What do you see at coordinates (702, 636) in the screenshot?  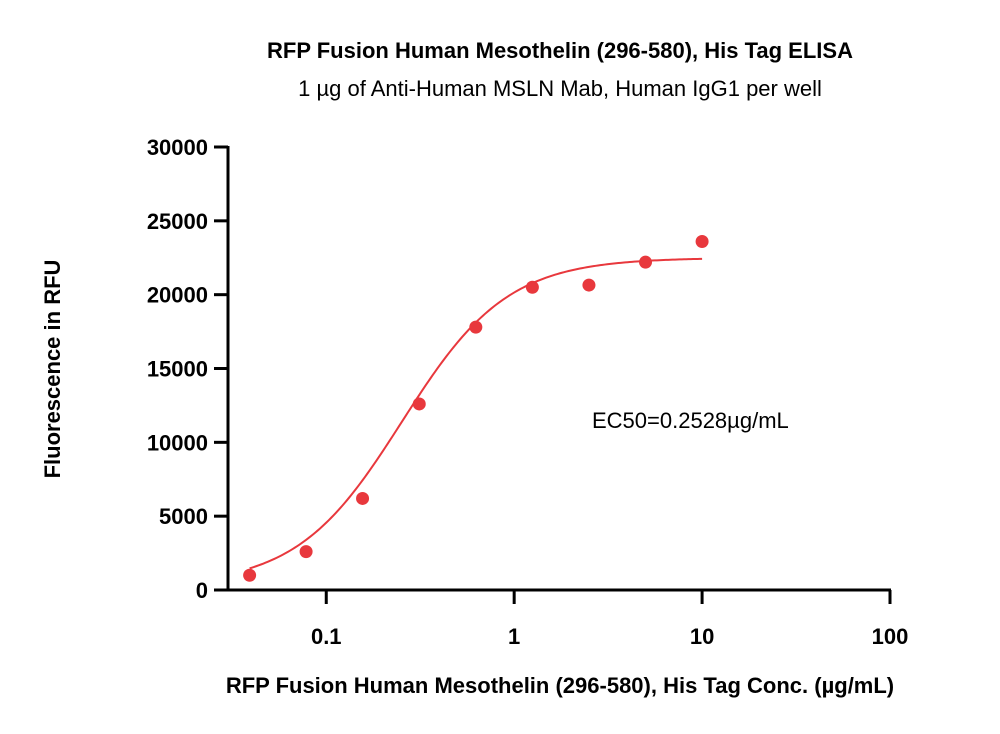 I see `x-tick-label: 10` at bounding box center [702, 636].